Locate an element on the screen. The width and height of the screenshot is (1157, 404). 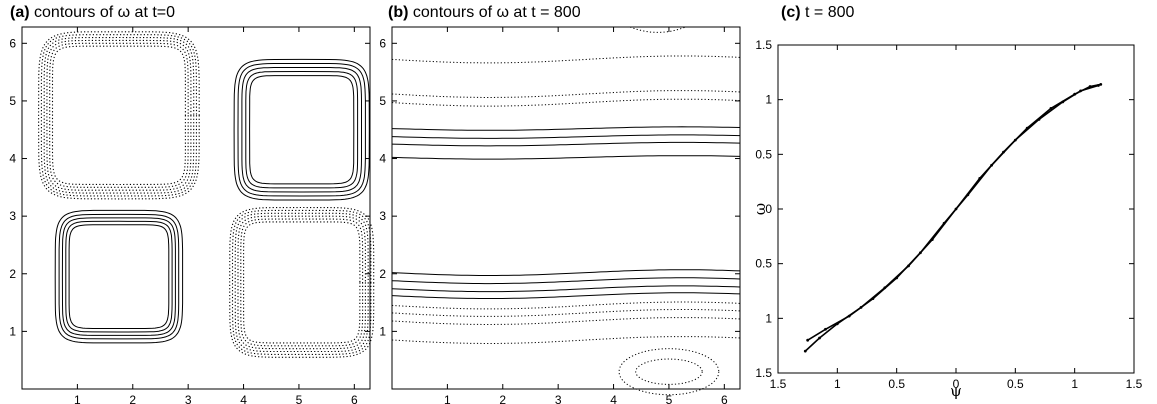
panel-a-ytick-label: 5 is located at coordinates (12, 101).